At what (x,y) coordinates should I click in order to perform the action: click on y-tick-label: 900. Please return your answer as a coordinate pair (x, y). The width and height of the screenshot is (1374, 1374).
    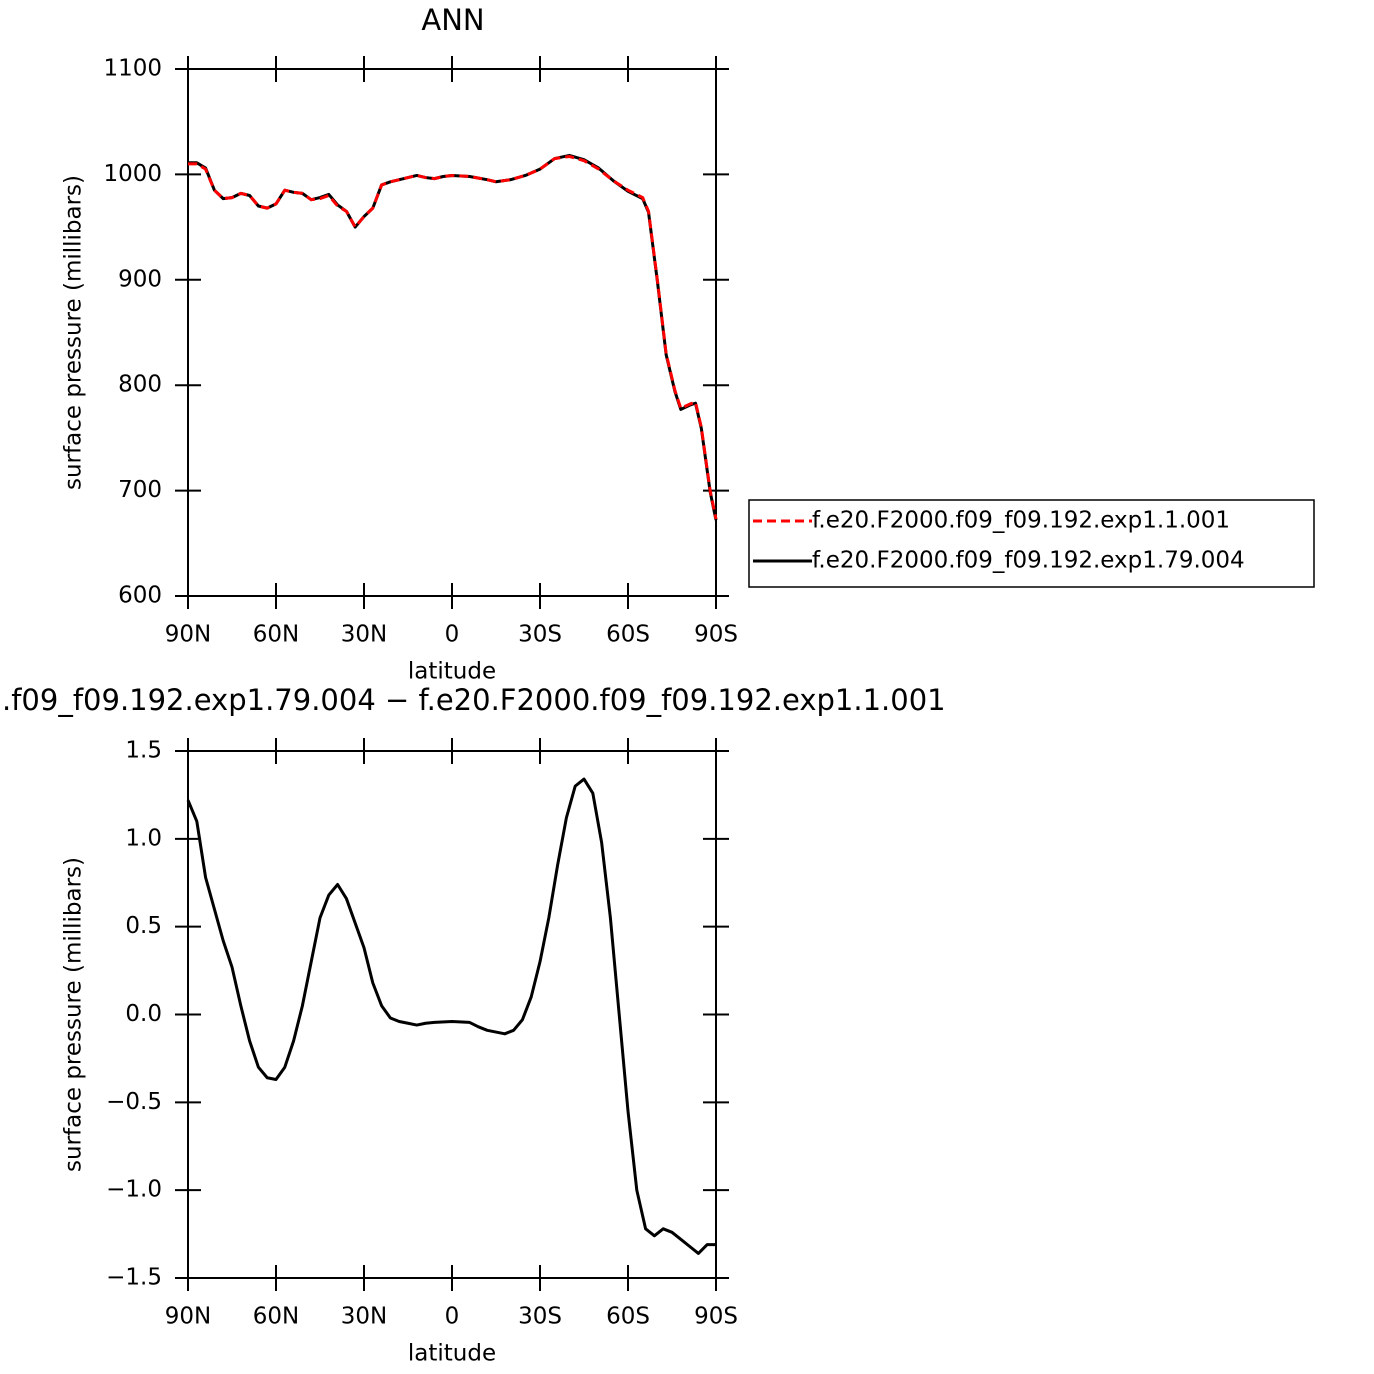
    Looking at the image, I should click on (140, 279).